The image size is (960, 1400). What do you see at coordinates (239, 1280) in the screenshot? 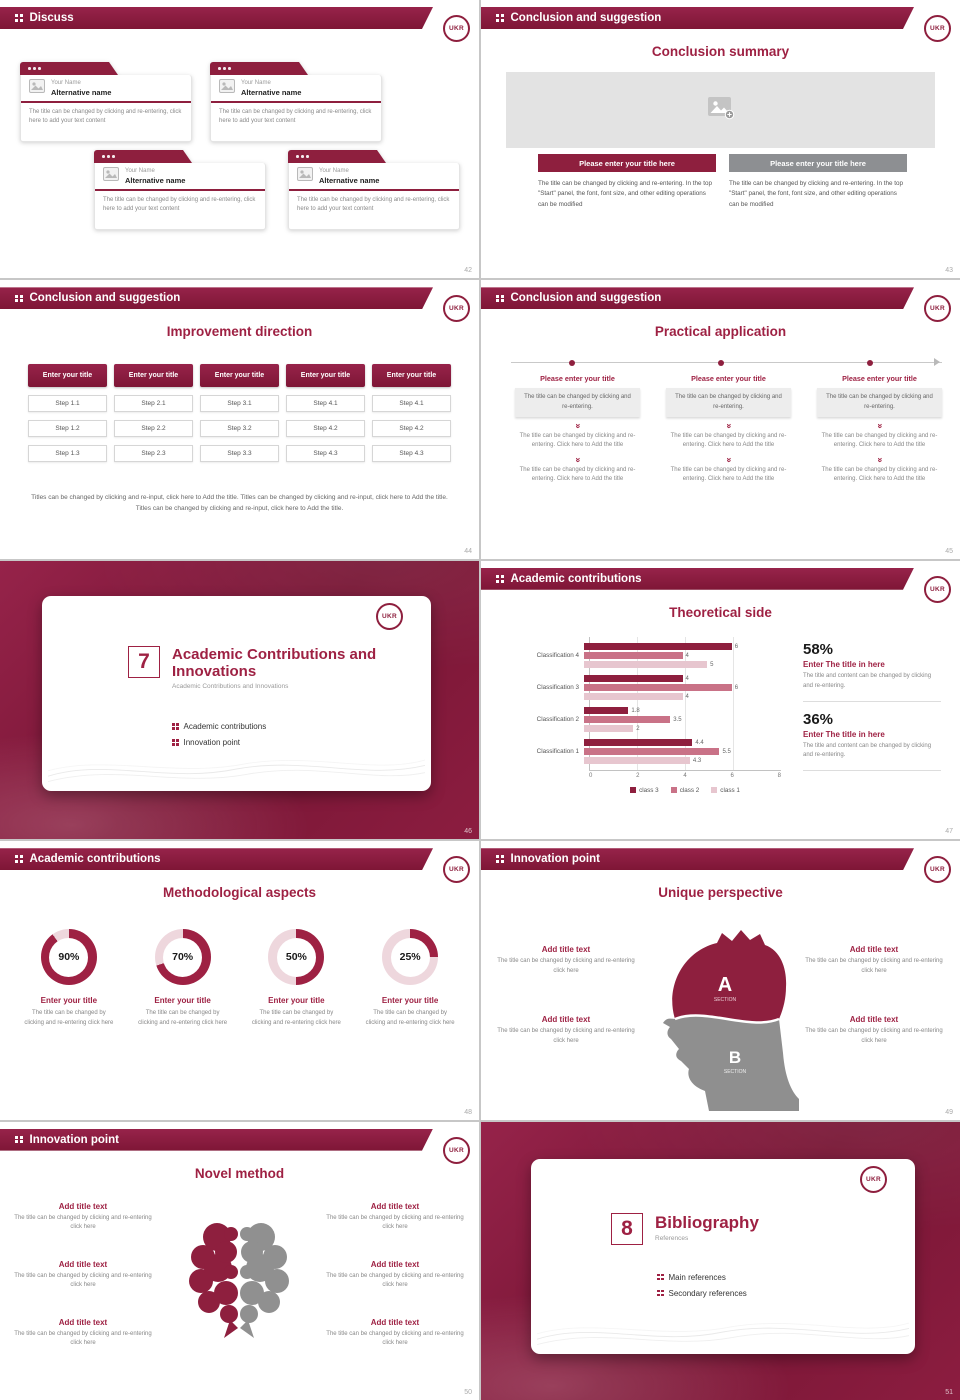
I see `brain-graphic` at bounding box center [239, 1280].